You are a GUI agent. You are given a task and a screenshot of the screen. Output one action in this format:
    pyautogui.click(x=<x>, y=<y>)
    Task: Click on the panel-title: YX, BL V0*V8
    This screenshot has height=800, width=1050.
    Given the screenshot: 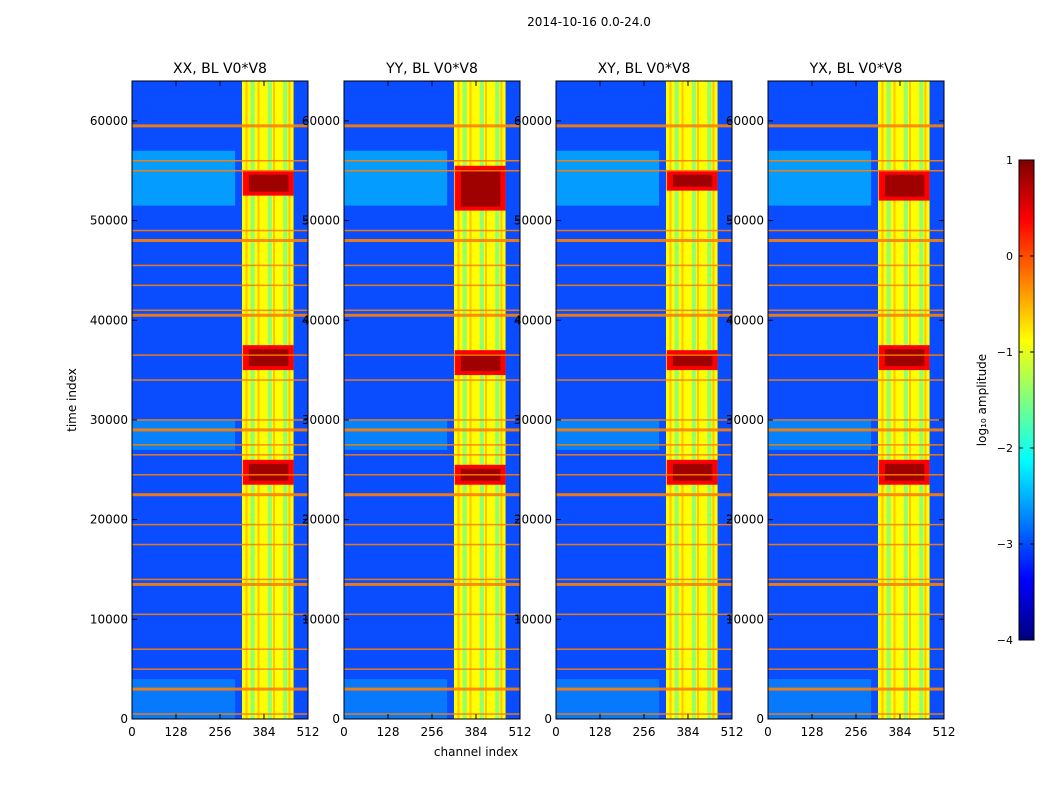 What is the action you would take?
    pyautogui.click(x=856, y=69)
    